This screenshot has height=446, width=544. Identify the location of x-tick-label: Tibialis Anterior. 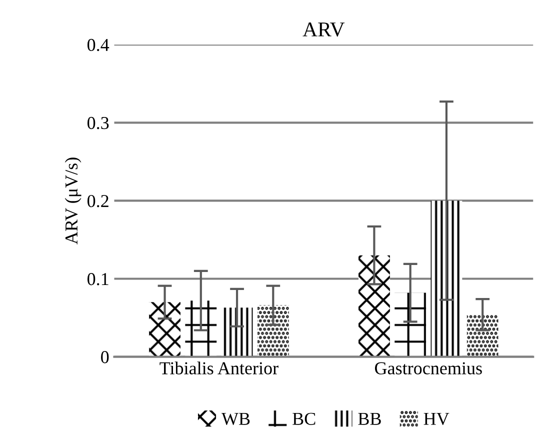
(219, 368).